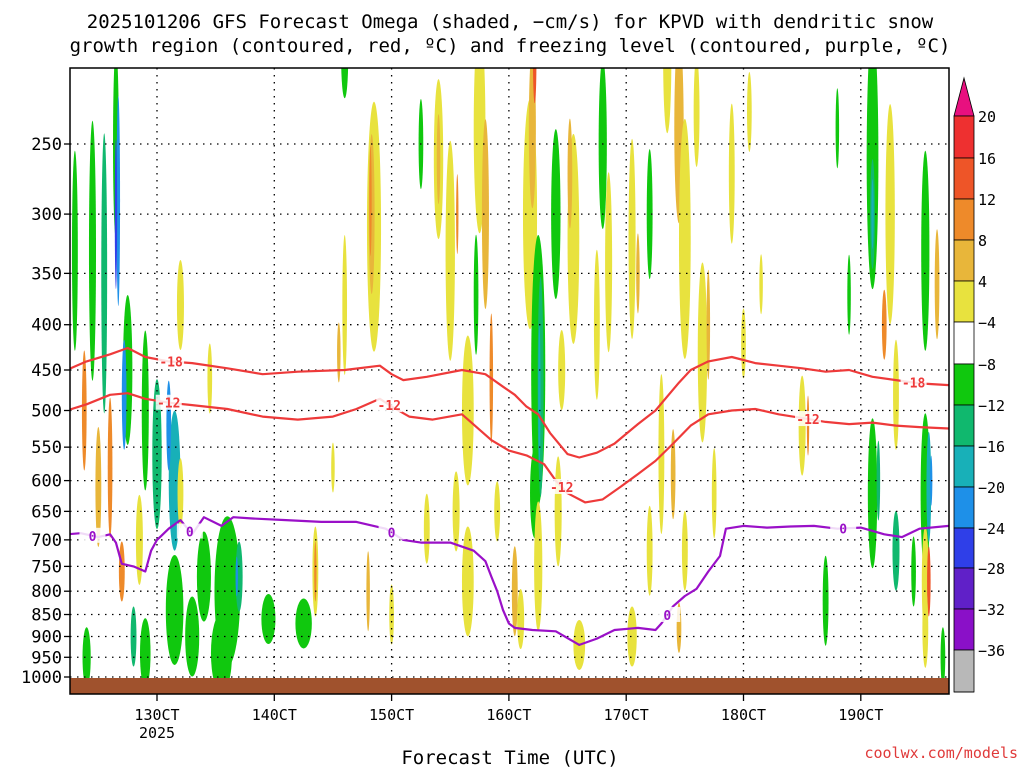 The image size is (1024, 768). Describe the element at coordinates (991, 610) in the screenshot. I see `colorbar-label: −32` at that location.